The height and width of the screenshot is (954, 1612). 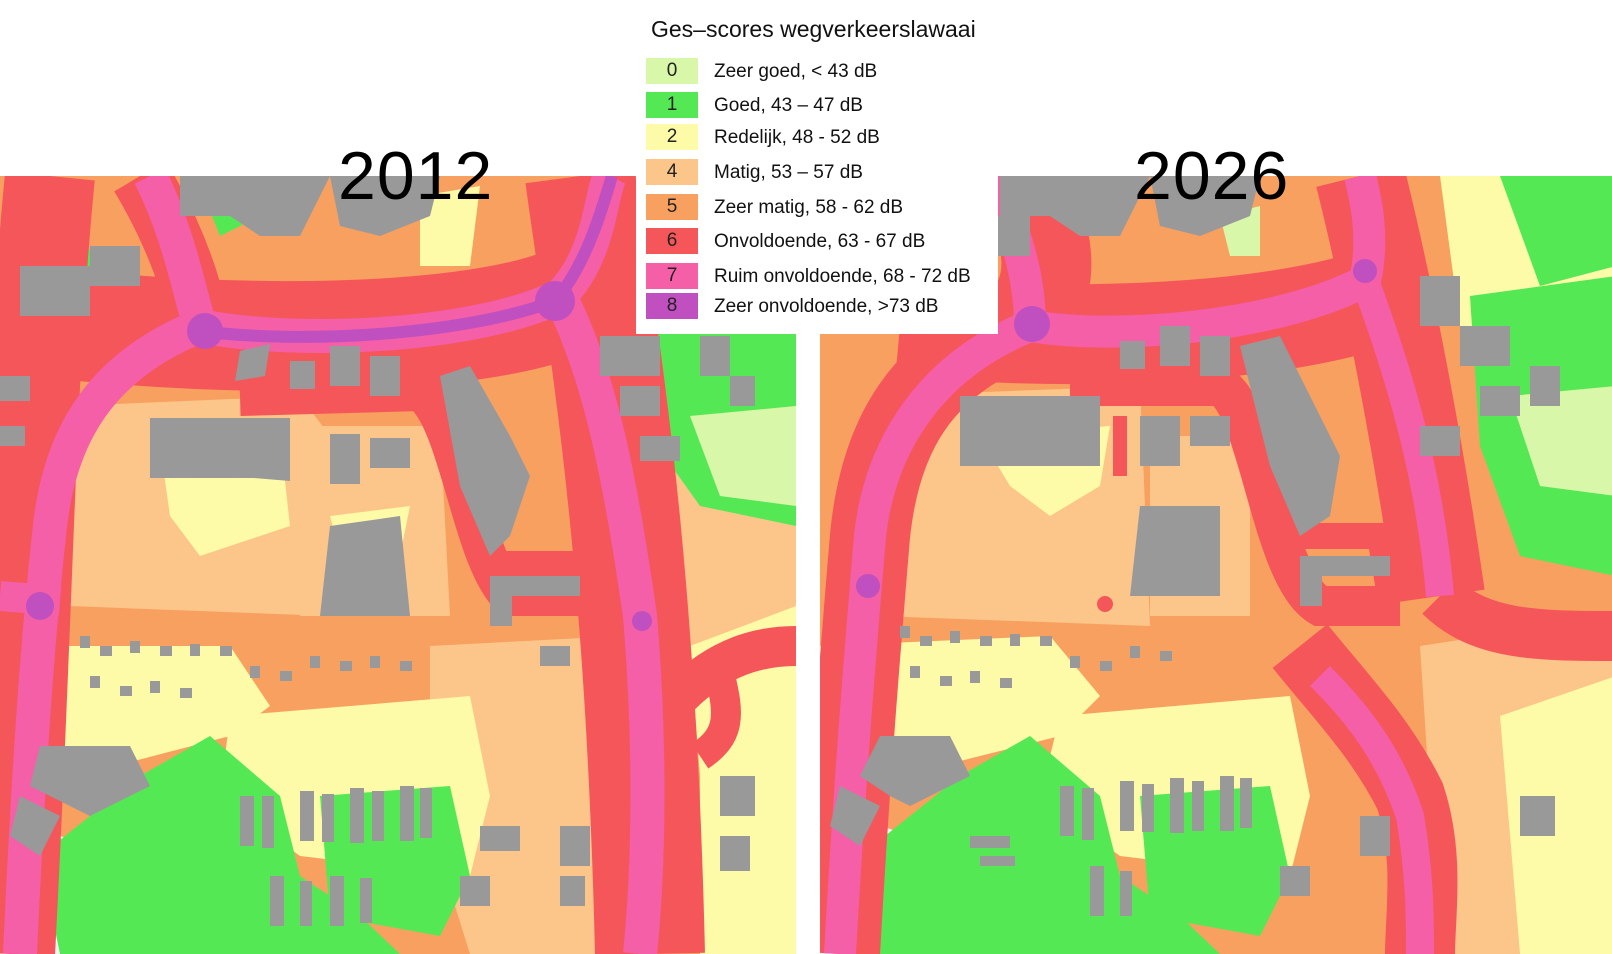 What do you see at coordinates (672, 241) in the screenshot?
I see `legend-swatch: 6` at bounding box center [672, 241].